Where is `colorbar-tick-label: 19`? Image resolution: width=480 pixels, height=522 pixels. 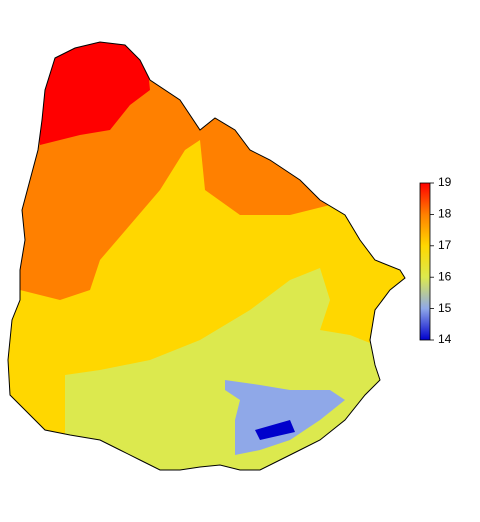
colorbar-tick-label: 19 is located at coordinates (445, 182).